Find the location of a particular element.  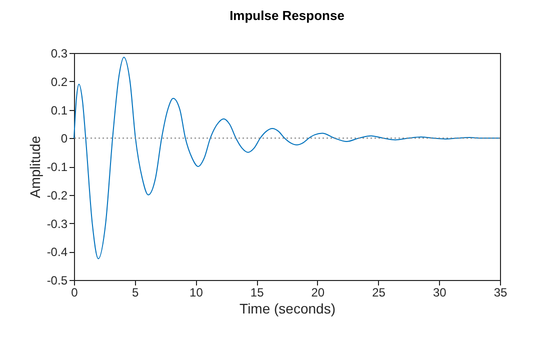

y-tick-label: -0.1 is located at coordinates (57, 167).